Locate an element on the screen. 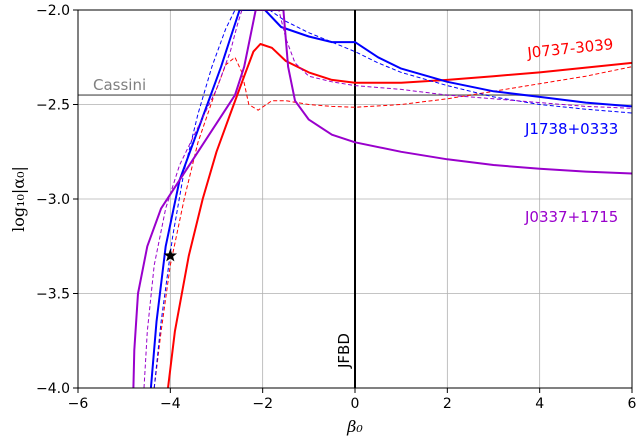 Image resolution: width=636 pixels, height=441 pixels. x-axis-label: β₀ is located at coordinates (354, 426).